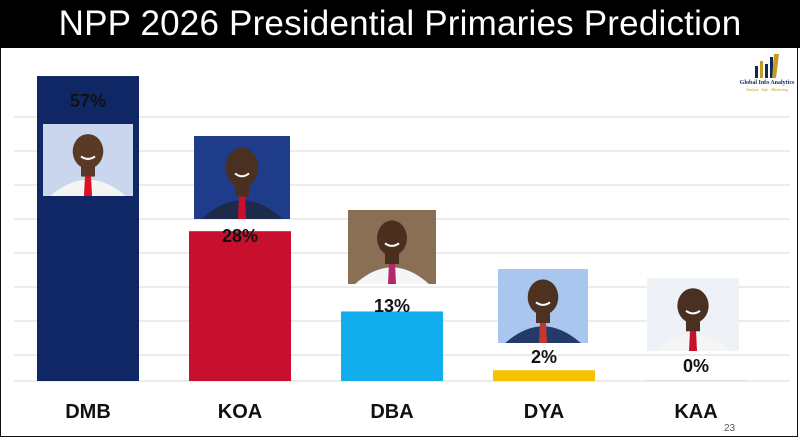  What do you see at coordinates (544, 412) in the screenshot?
I see `category-label-dya: DYA` at bounding box center [544, 412].